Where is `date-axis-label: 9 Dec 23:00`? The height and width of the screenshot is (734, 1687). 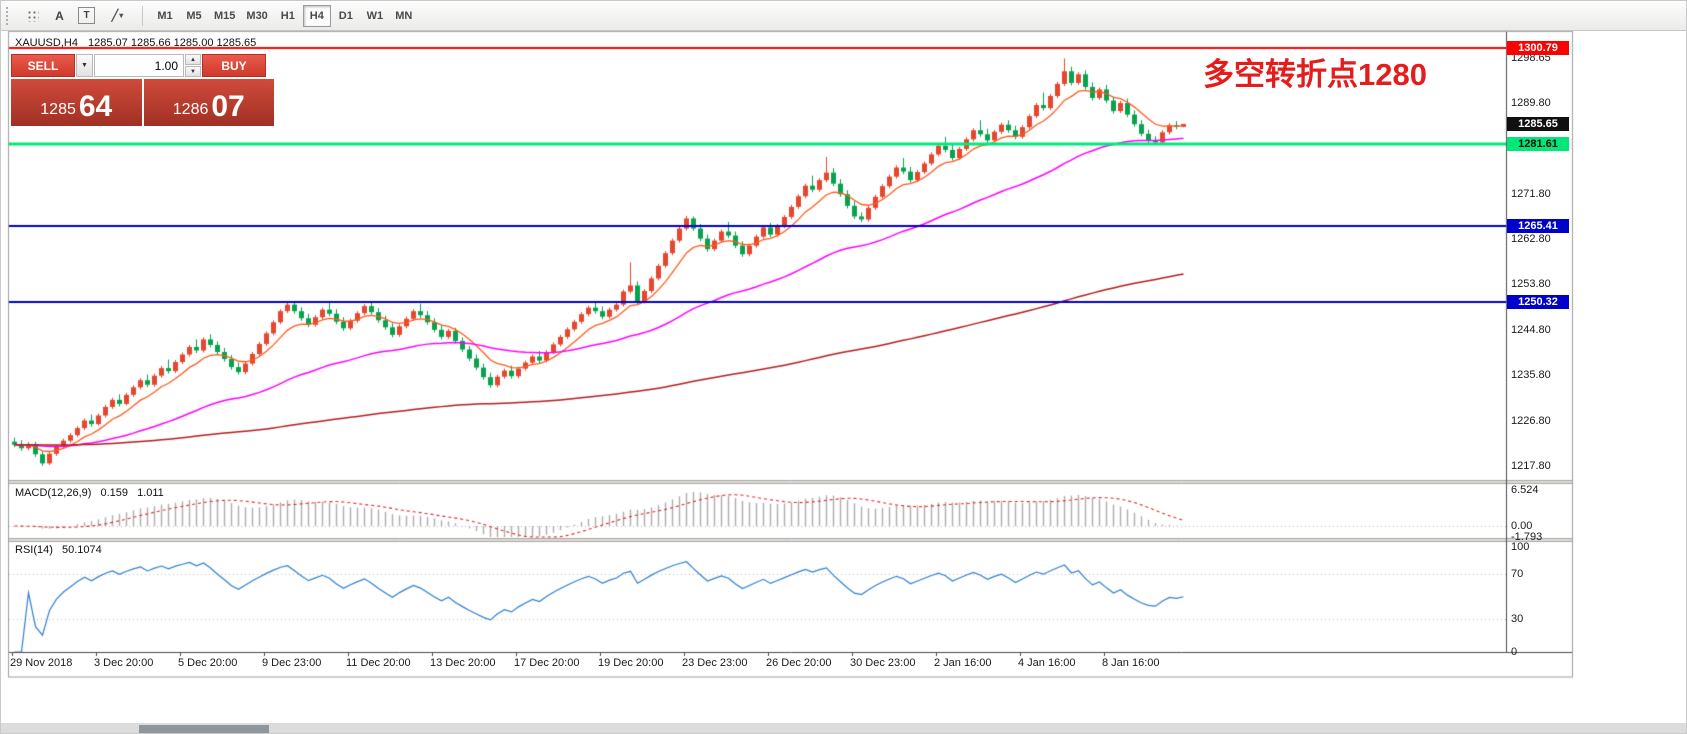 date-axis-label: 9 Dec 23:00 is located at coordinates (292, 663).